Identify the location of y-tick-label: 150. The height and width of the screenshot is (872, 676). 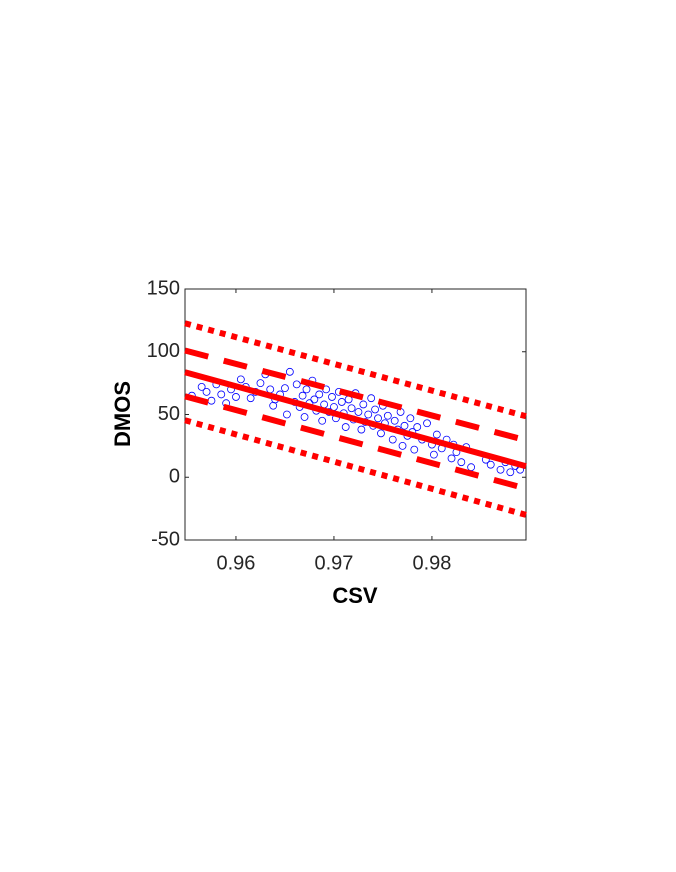
(163, 288).